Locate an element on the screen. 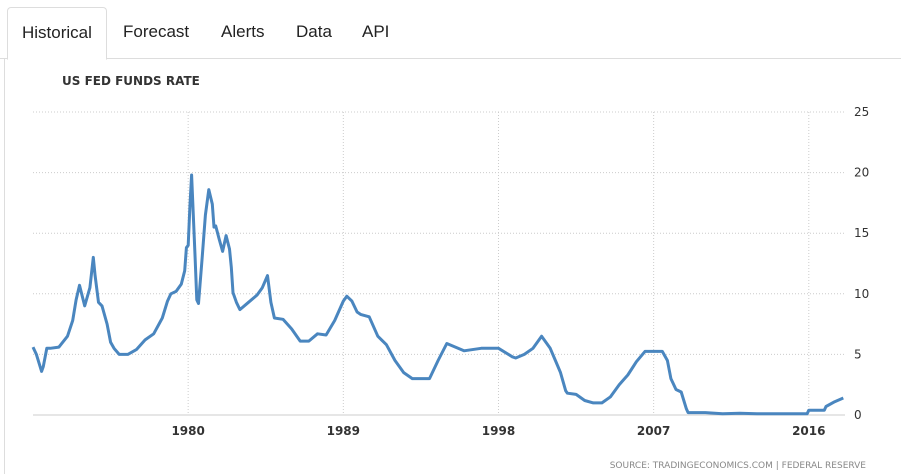 The height and width of the screenshot is (474, 901). tab-data: Data is located at coordinates (314, 31).